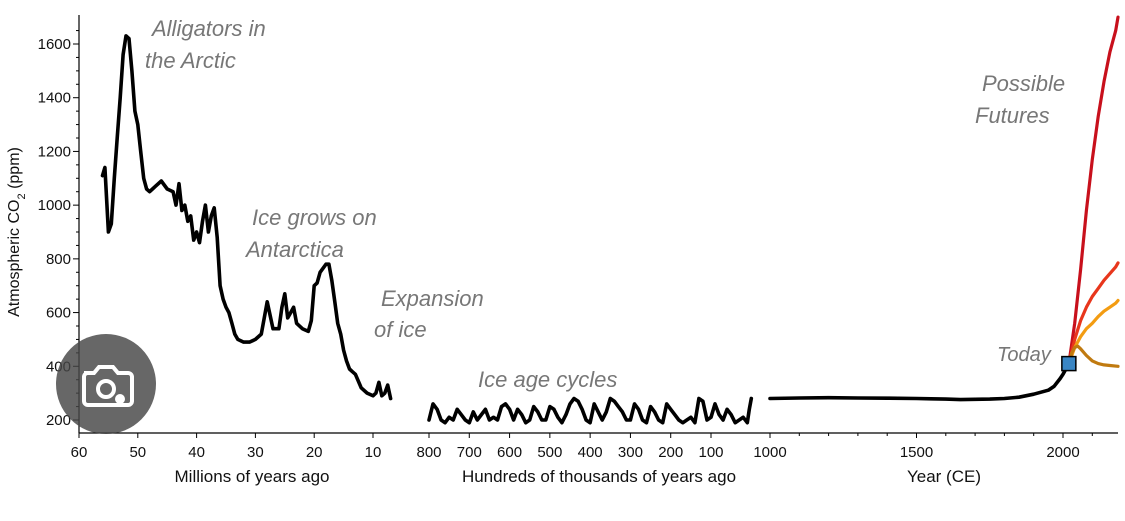  What do you see at coordinates (630, 452) in the screenshot?
I see `x-tick-label: 300` at bounding box center [630, 452].